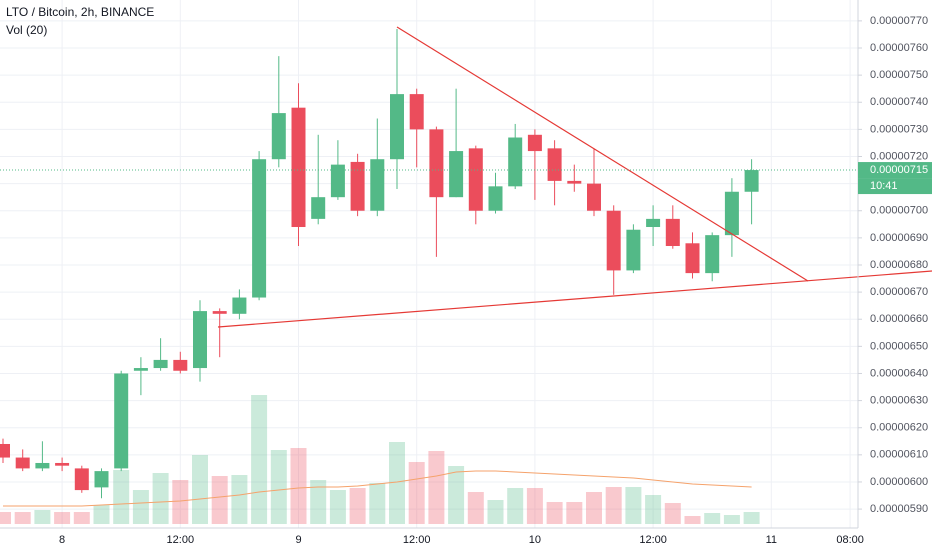  Describe the element at coordinates (899, 129) in the screenshot. I see `y-tick-label: 0.00000730` at that location.